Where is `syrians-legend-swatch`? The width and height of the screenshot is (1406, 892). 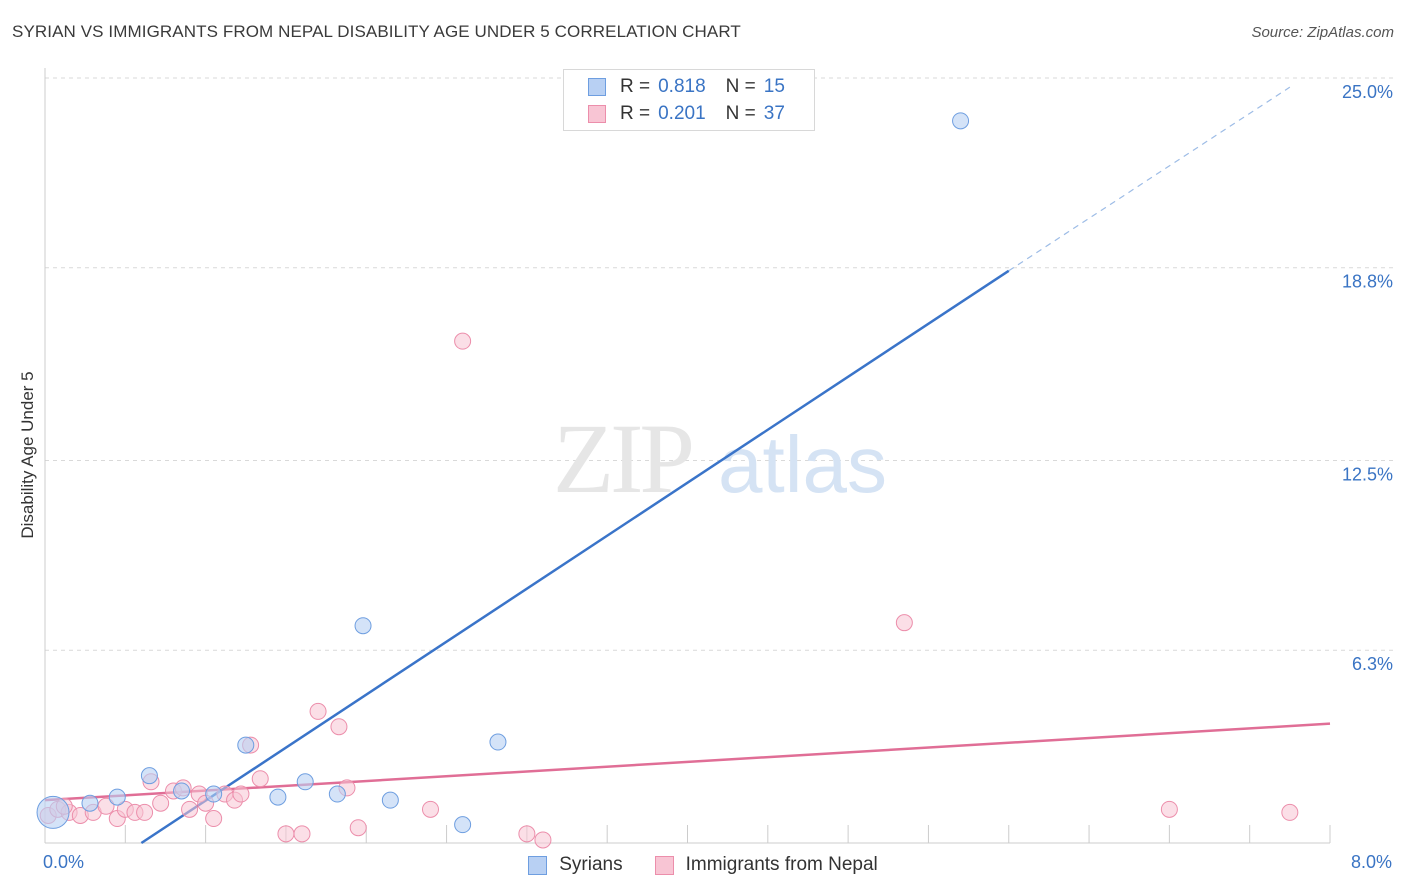 syrians-legend-swatch is located at coordinates (538, 865).